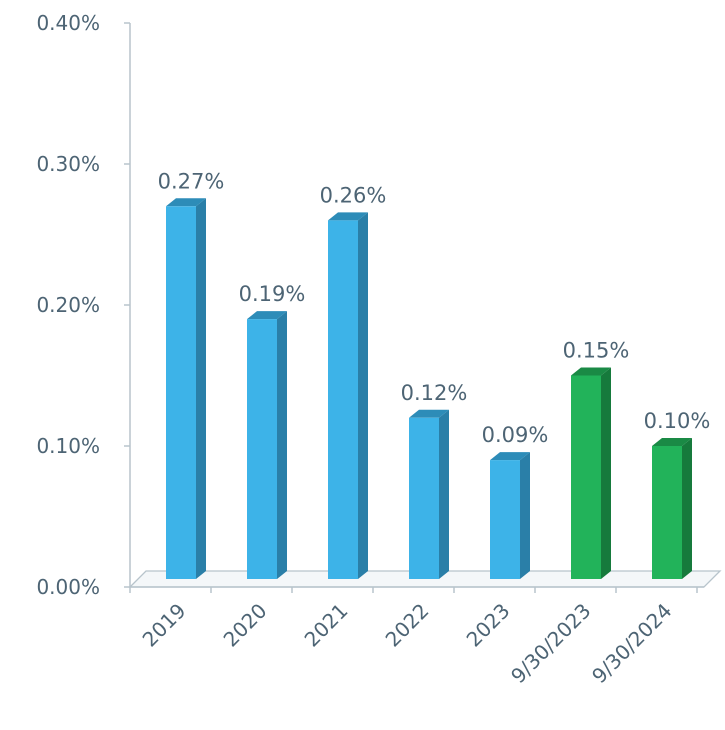  What do you see at coordinates (68, 164) in the screenshot?
I see `y-tick-label: 0.30%` at bounding box center [68, 164].